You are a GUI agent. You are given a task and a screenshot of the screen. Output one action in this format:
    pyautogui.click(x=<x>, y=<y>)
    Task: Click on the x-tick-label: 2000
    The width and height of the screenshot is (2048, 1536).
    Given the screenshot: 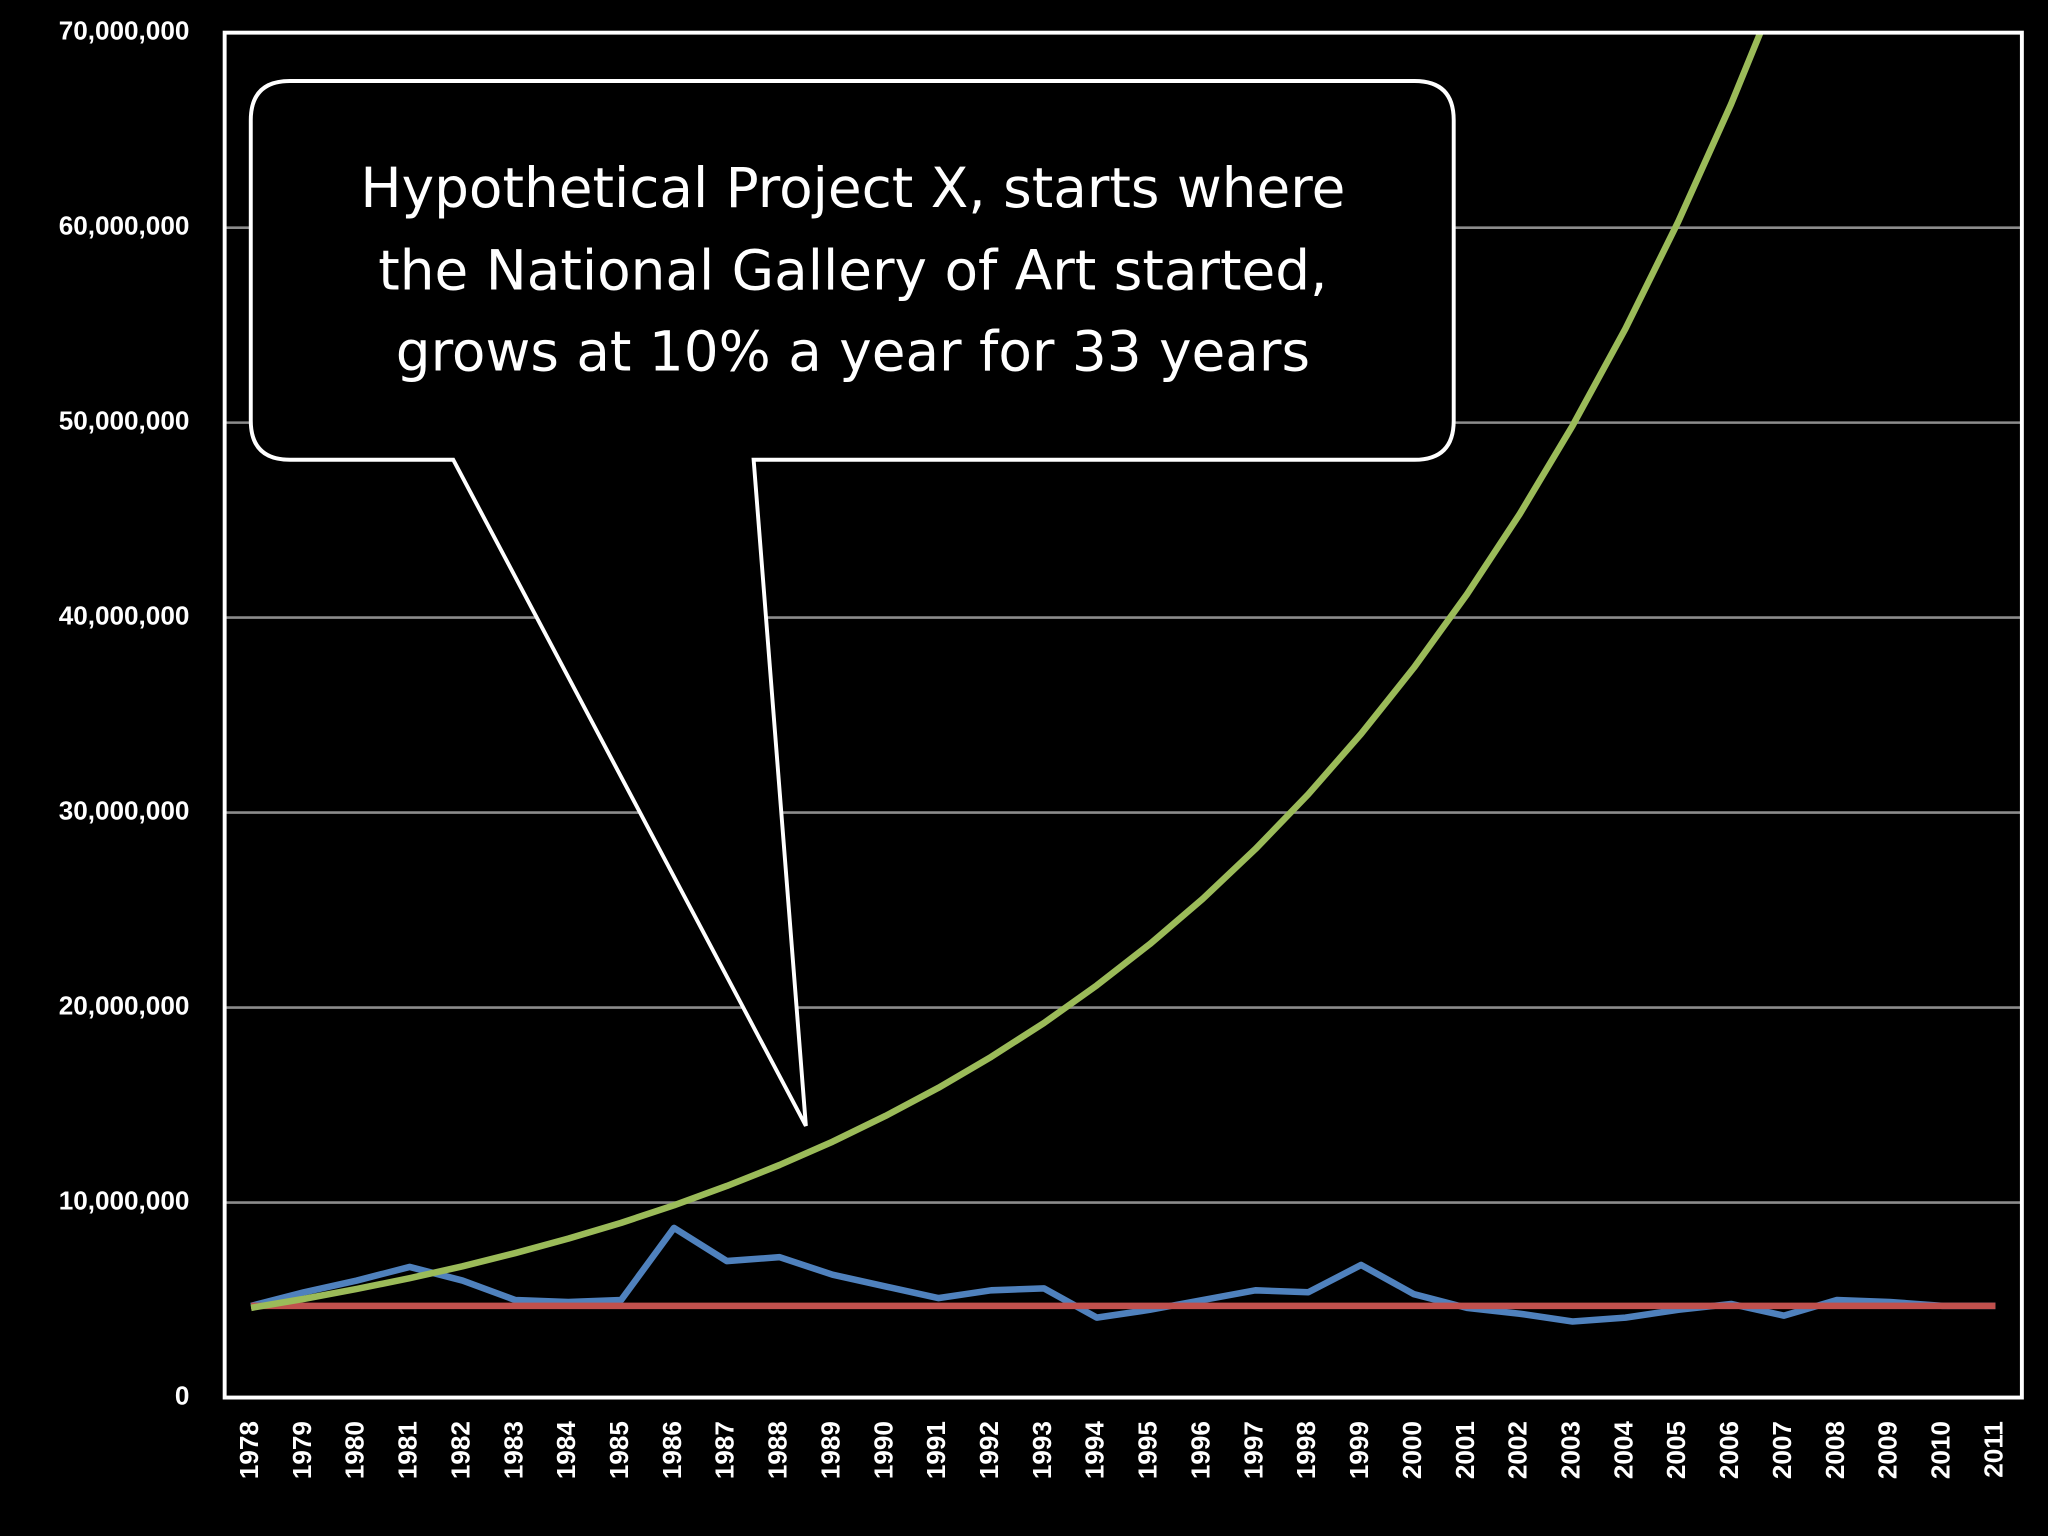 What is the action you would take?
    pyautogui.click(x=1412, y=1450)
    